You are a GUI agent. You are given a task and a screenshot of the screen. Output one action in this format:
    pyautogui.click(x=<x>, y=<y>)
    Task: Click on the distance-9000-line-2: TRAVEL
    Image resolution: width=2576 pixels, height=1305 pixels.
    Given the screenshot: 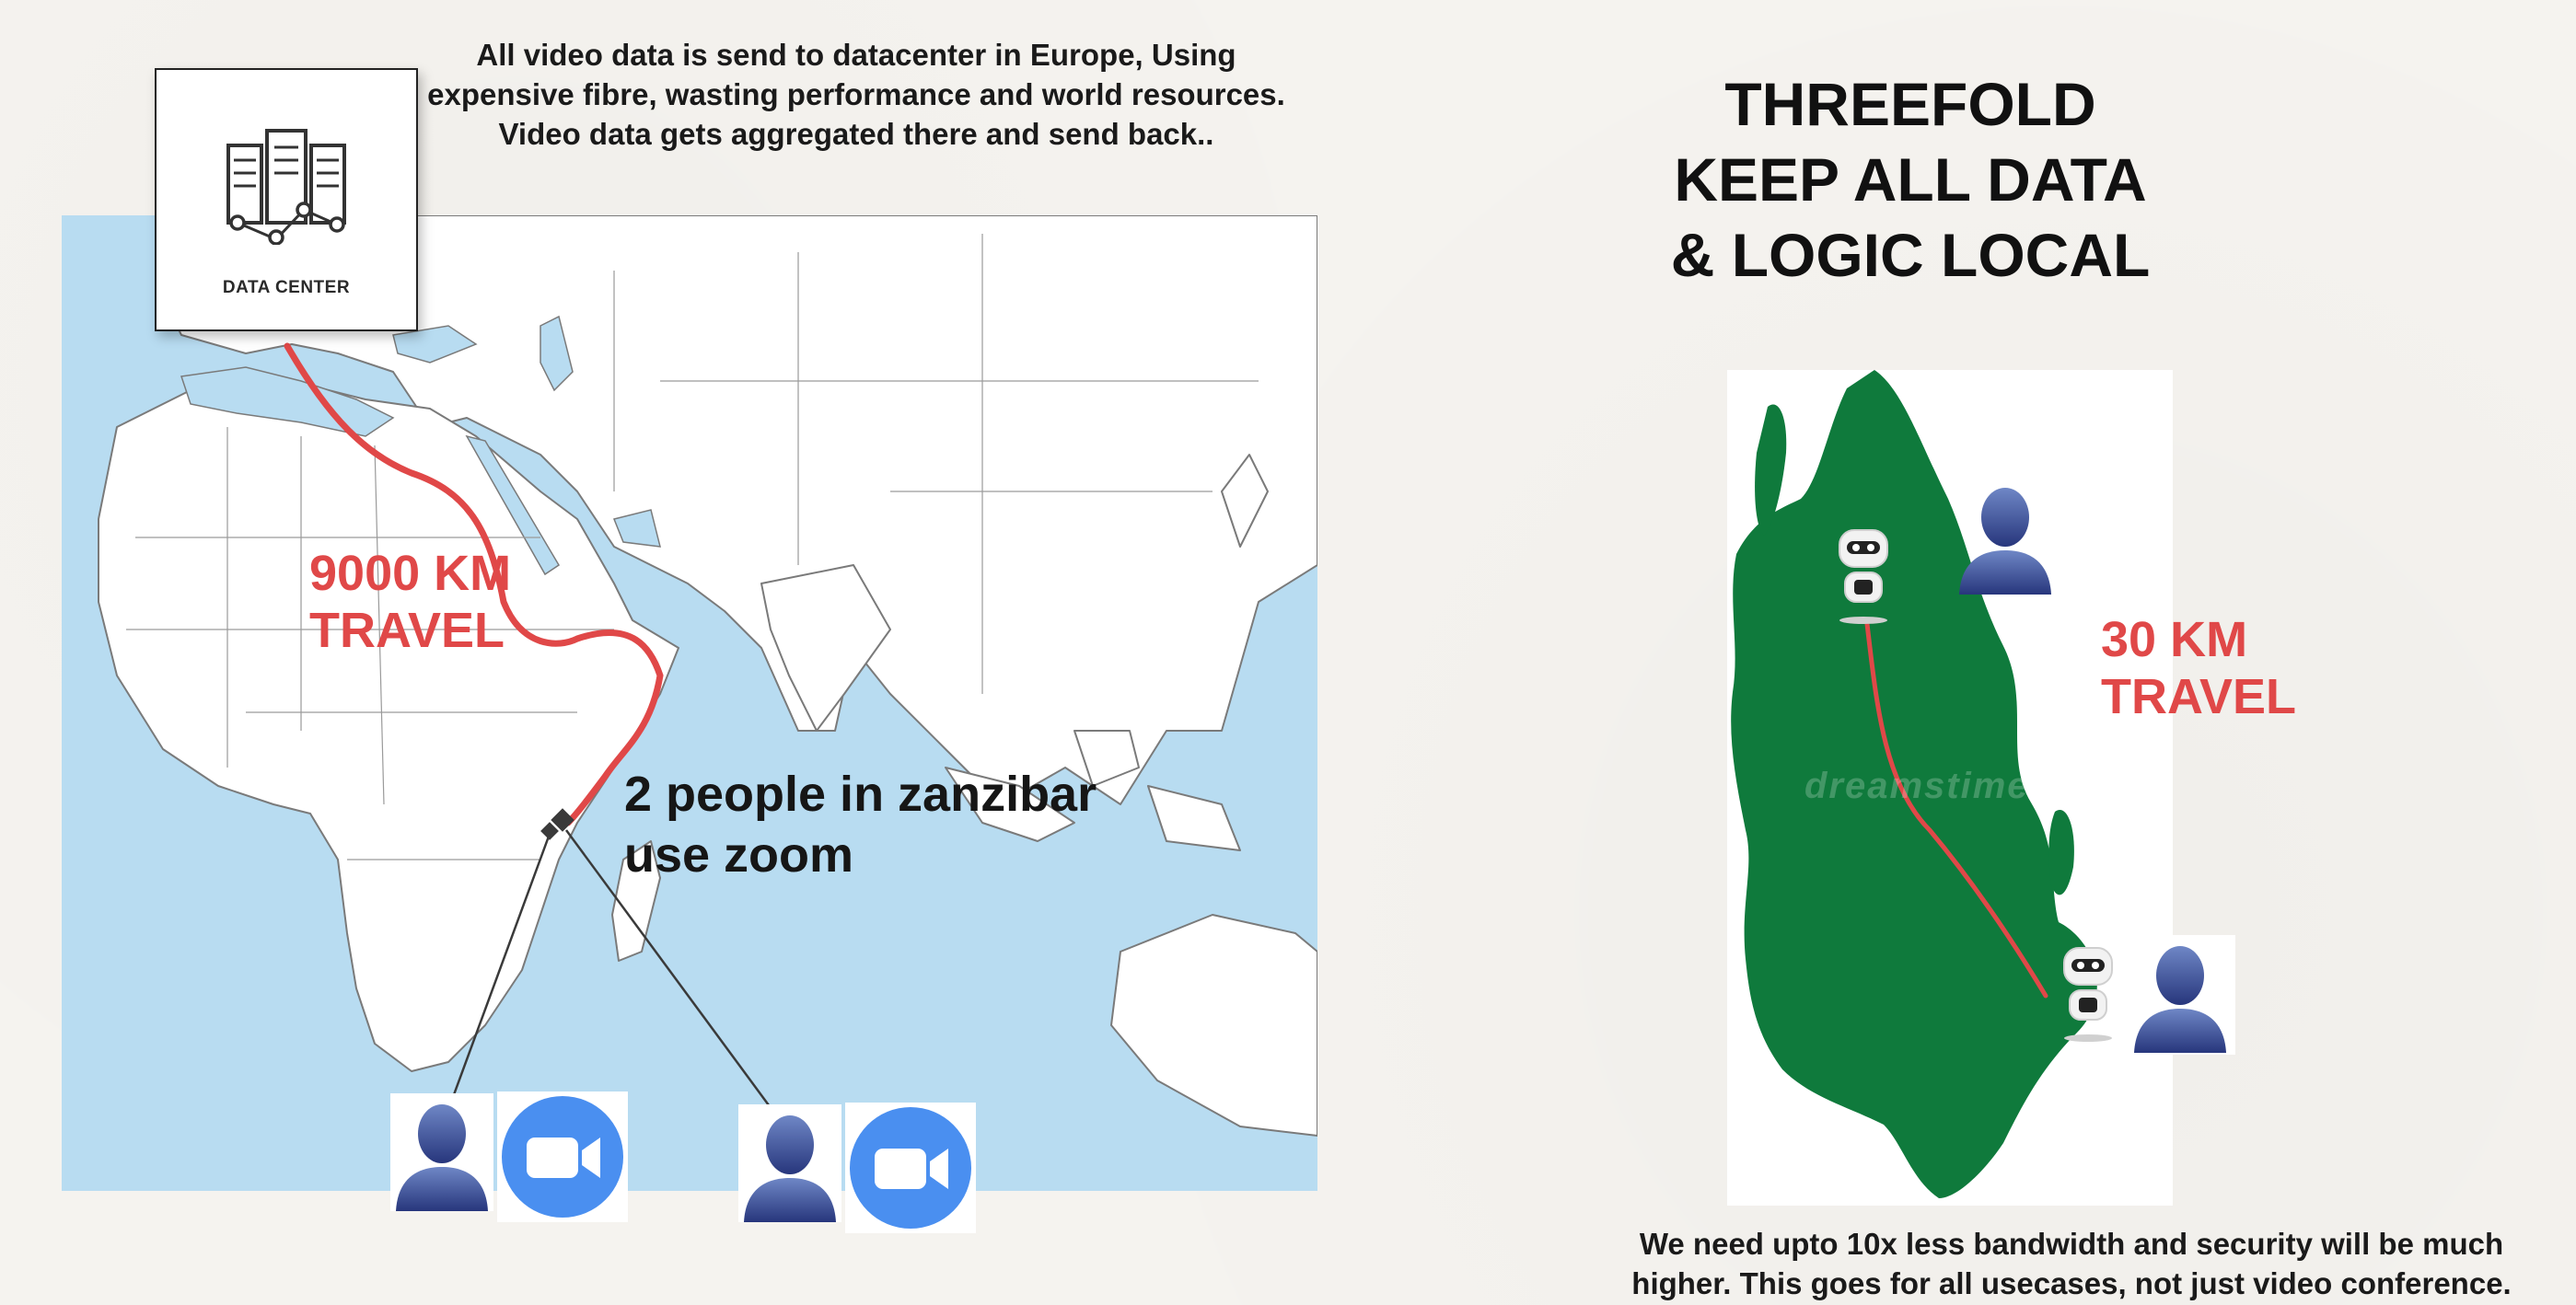 What is the action you would take?
    pyautogui.click(x=407, y=630)
    